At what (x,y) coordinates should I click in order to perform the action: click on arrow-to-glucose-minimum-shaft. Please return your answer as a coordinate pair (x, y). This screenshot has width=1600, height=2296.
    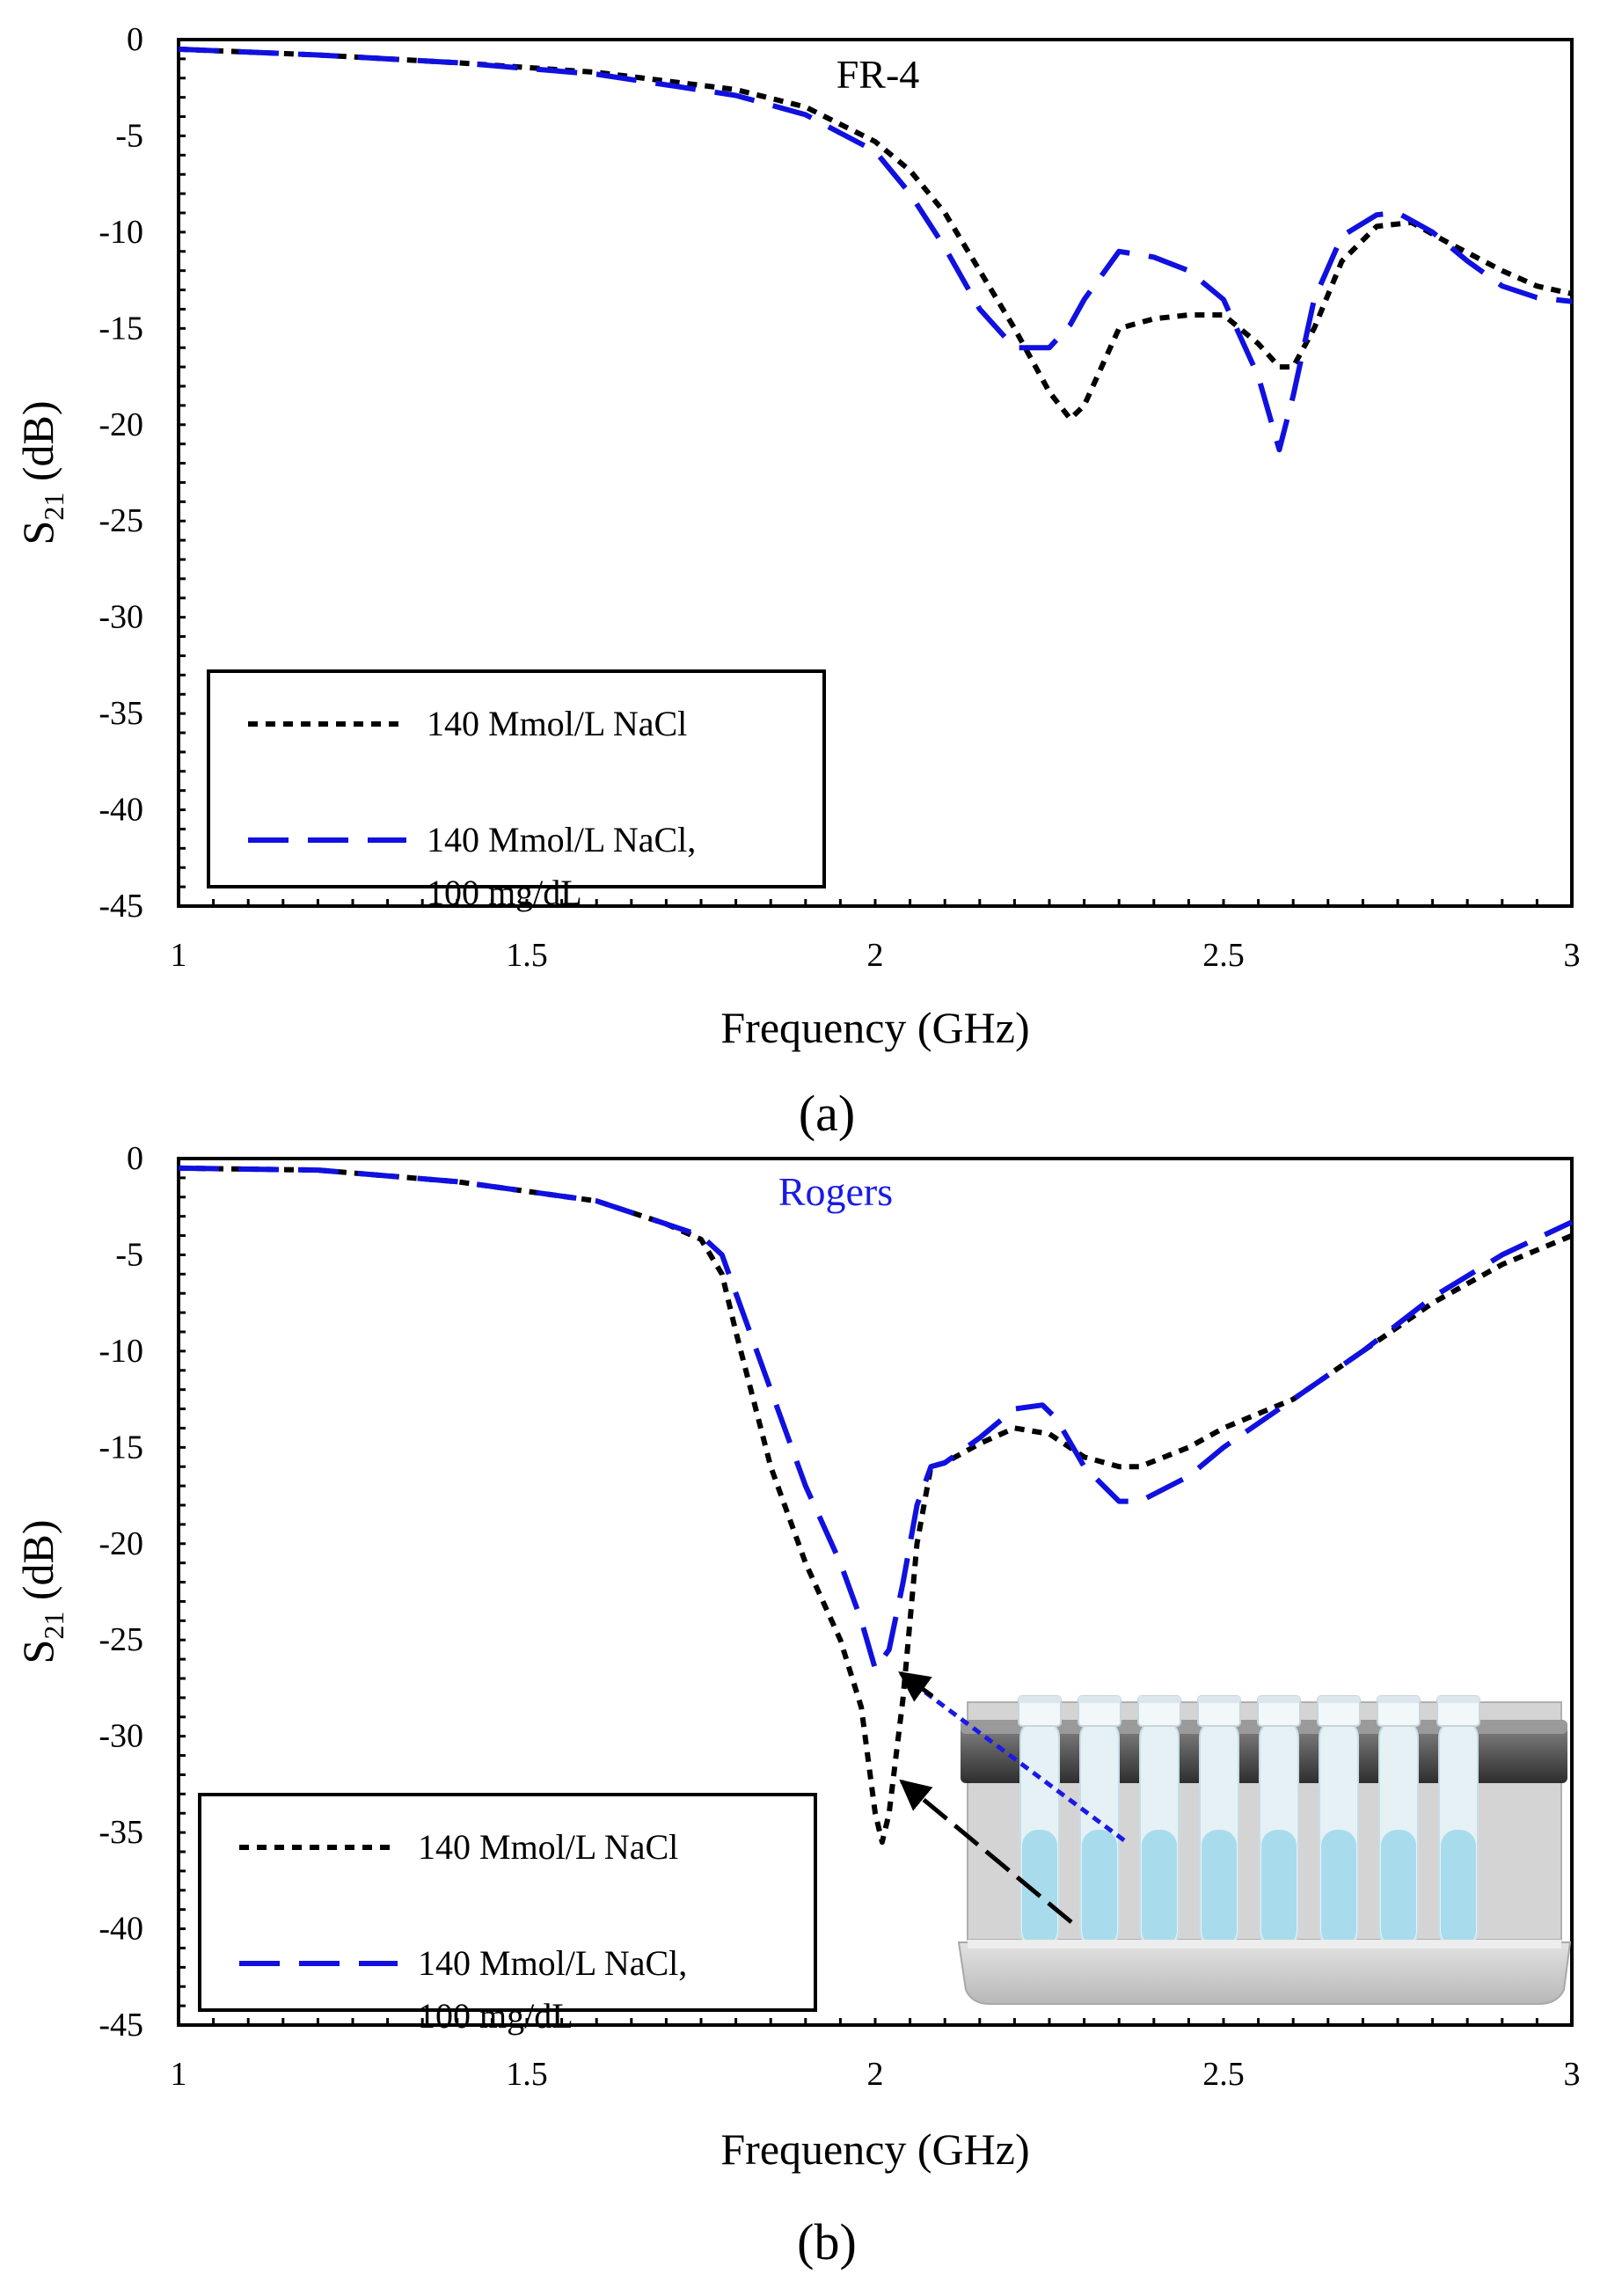
    Looking at the image, I should click on (1014, 1758).